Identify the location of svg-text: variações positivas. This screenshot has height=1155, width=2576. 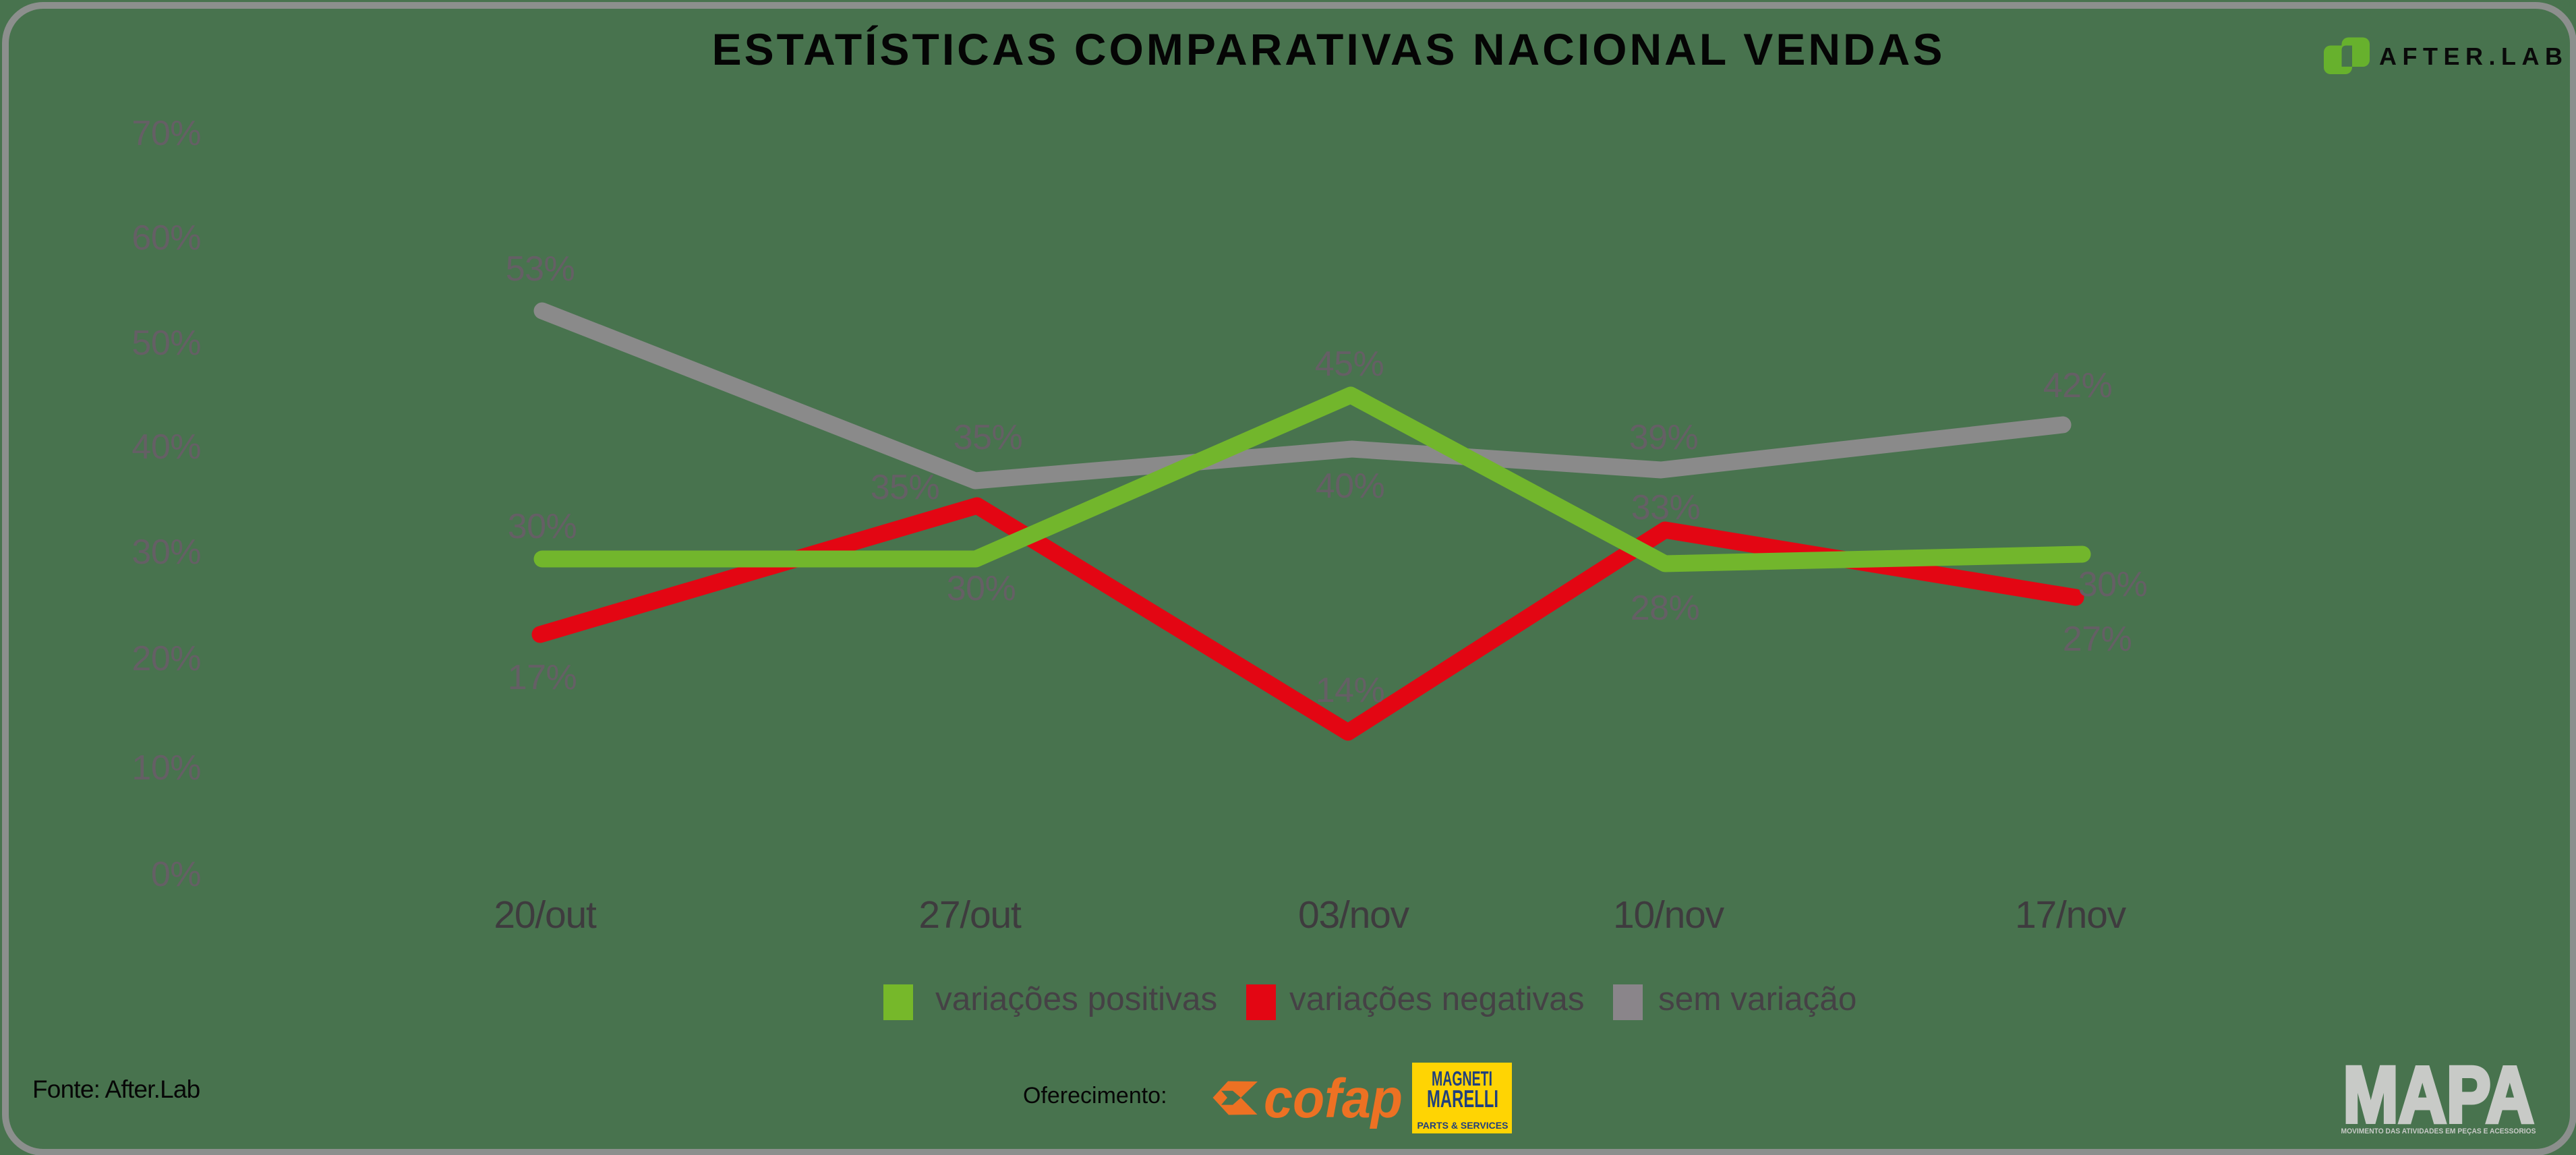
(1076, 998).